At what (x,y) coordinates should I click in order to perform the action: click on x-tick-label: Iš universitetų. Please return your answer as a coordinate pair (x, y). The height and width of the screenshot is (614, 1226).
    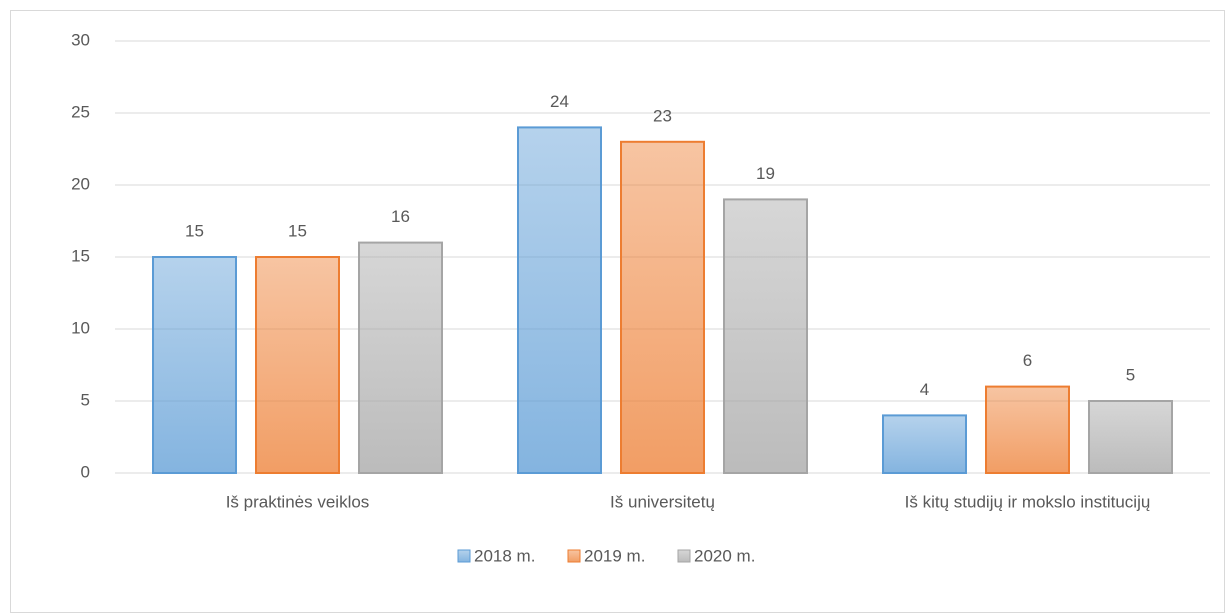
    Looking at the image, I should click on (662, 501).